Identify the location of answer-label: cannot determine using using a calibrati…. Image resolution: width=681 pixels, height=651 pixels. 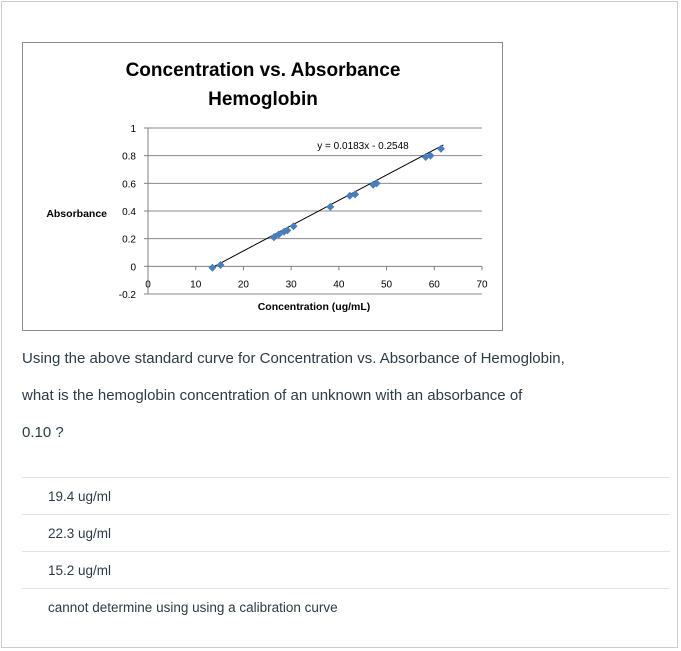
(193, 607).